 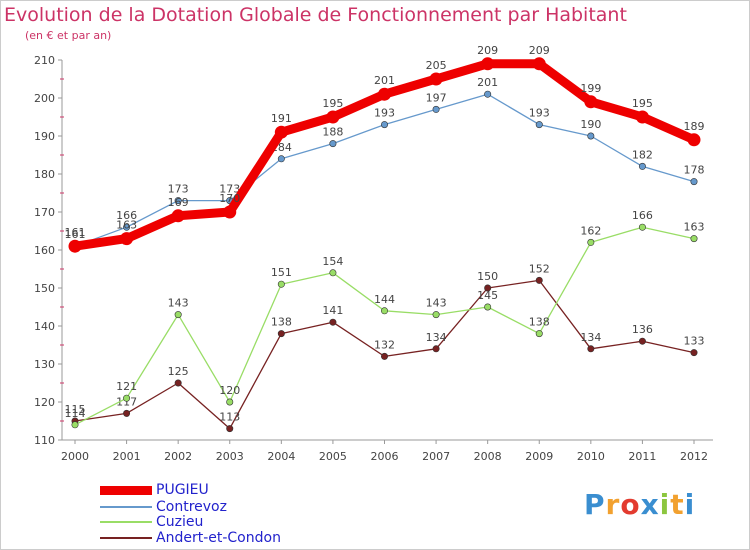 I want to click on legend-item-pugieu: PUGIEU, so click(x=230, y=491).